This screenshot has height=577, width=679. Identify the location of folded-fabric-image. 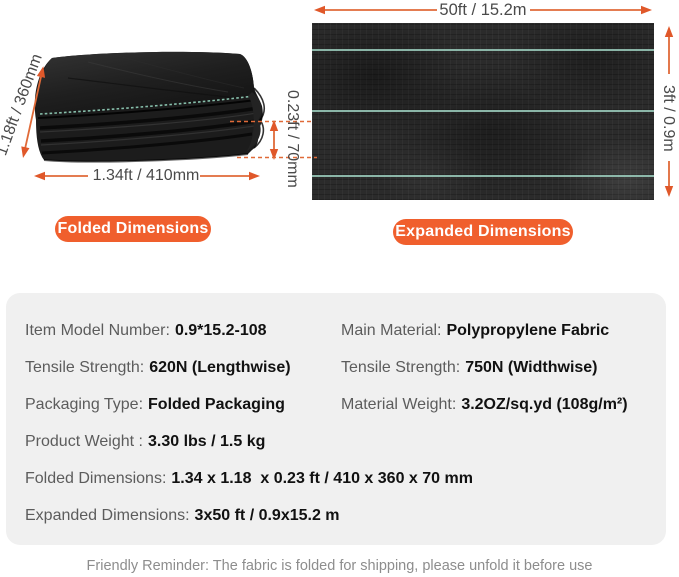
(150, 107).